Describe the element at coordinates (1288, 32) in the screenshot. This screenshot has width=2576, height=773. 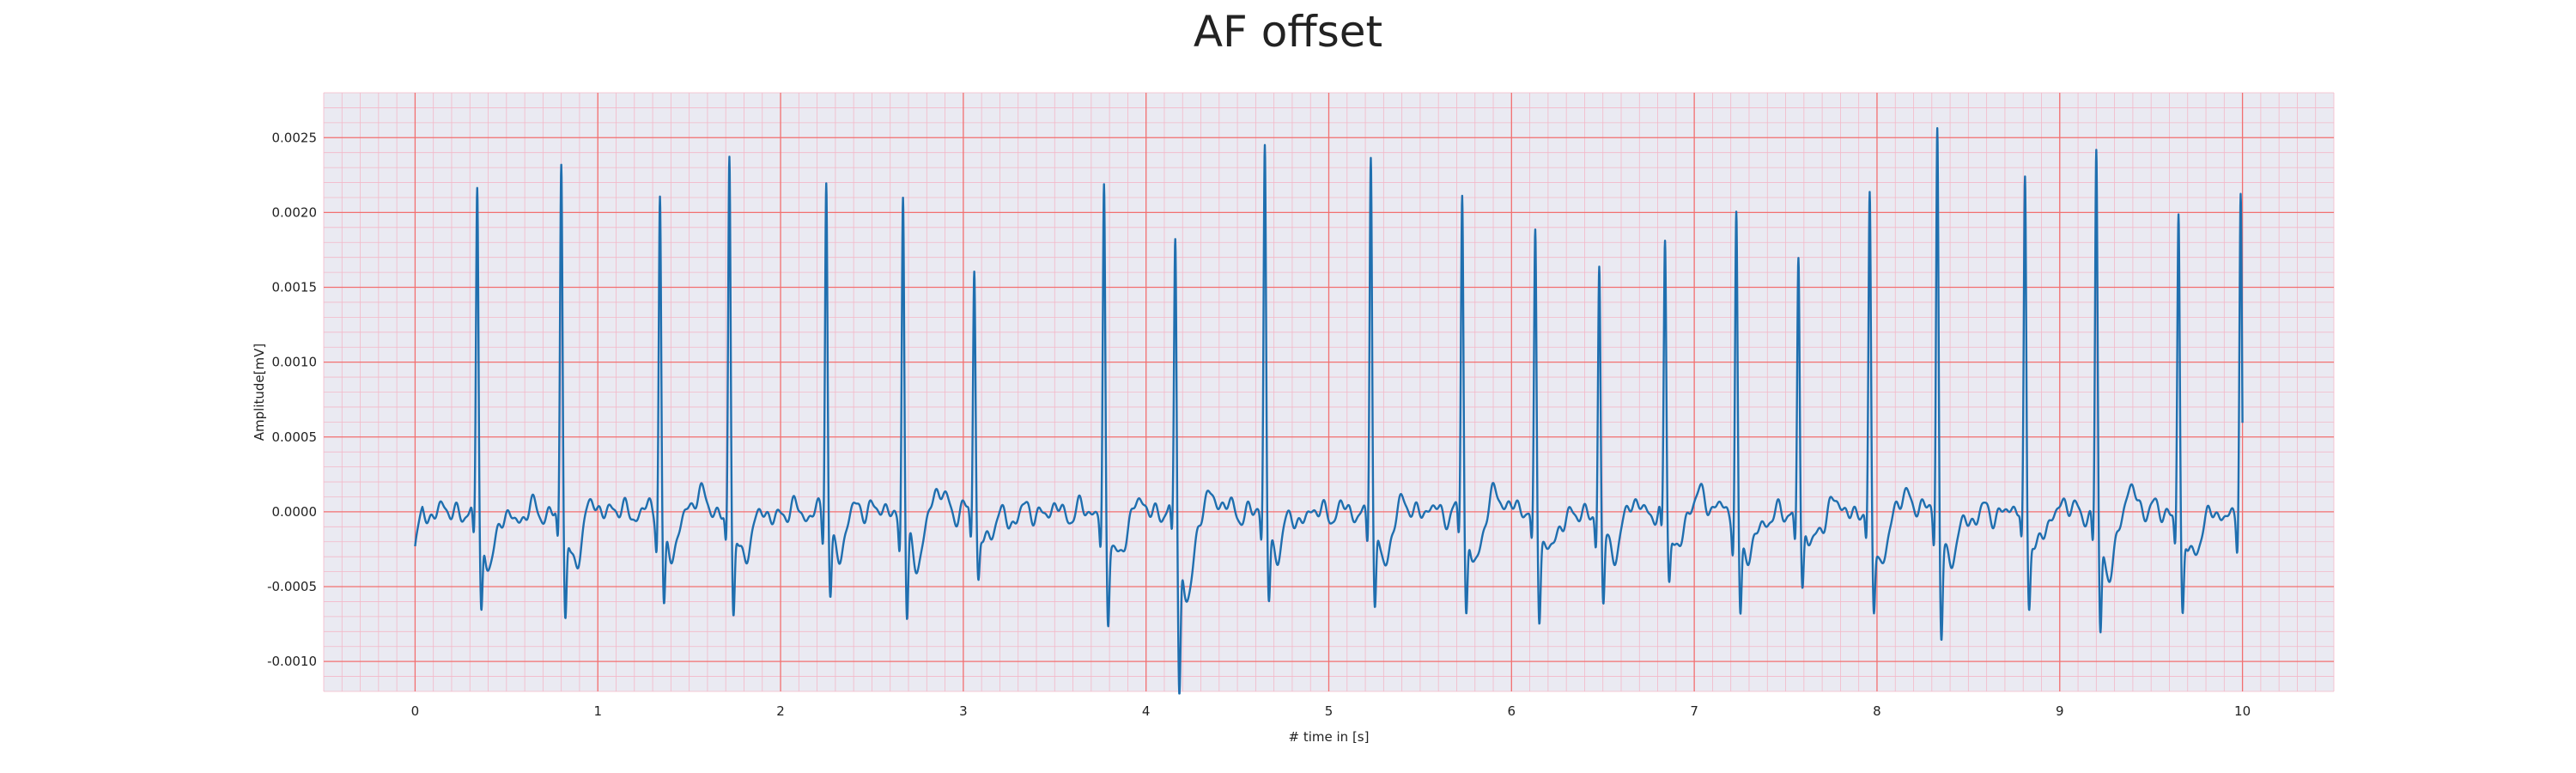
I see `chart-title: AF offset` at that location.